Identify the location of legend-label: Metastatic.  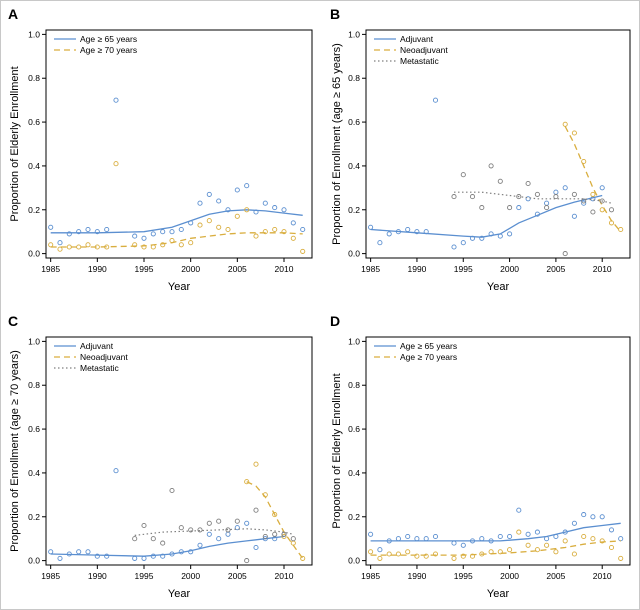
(99, 368).